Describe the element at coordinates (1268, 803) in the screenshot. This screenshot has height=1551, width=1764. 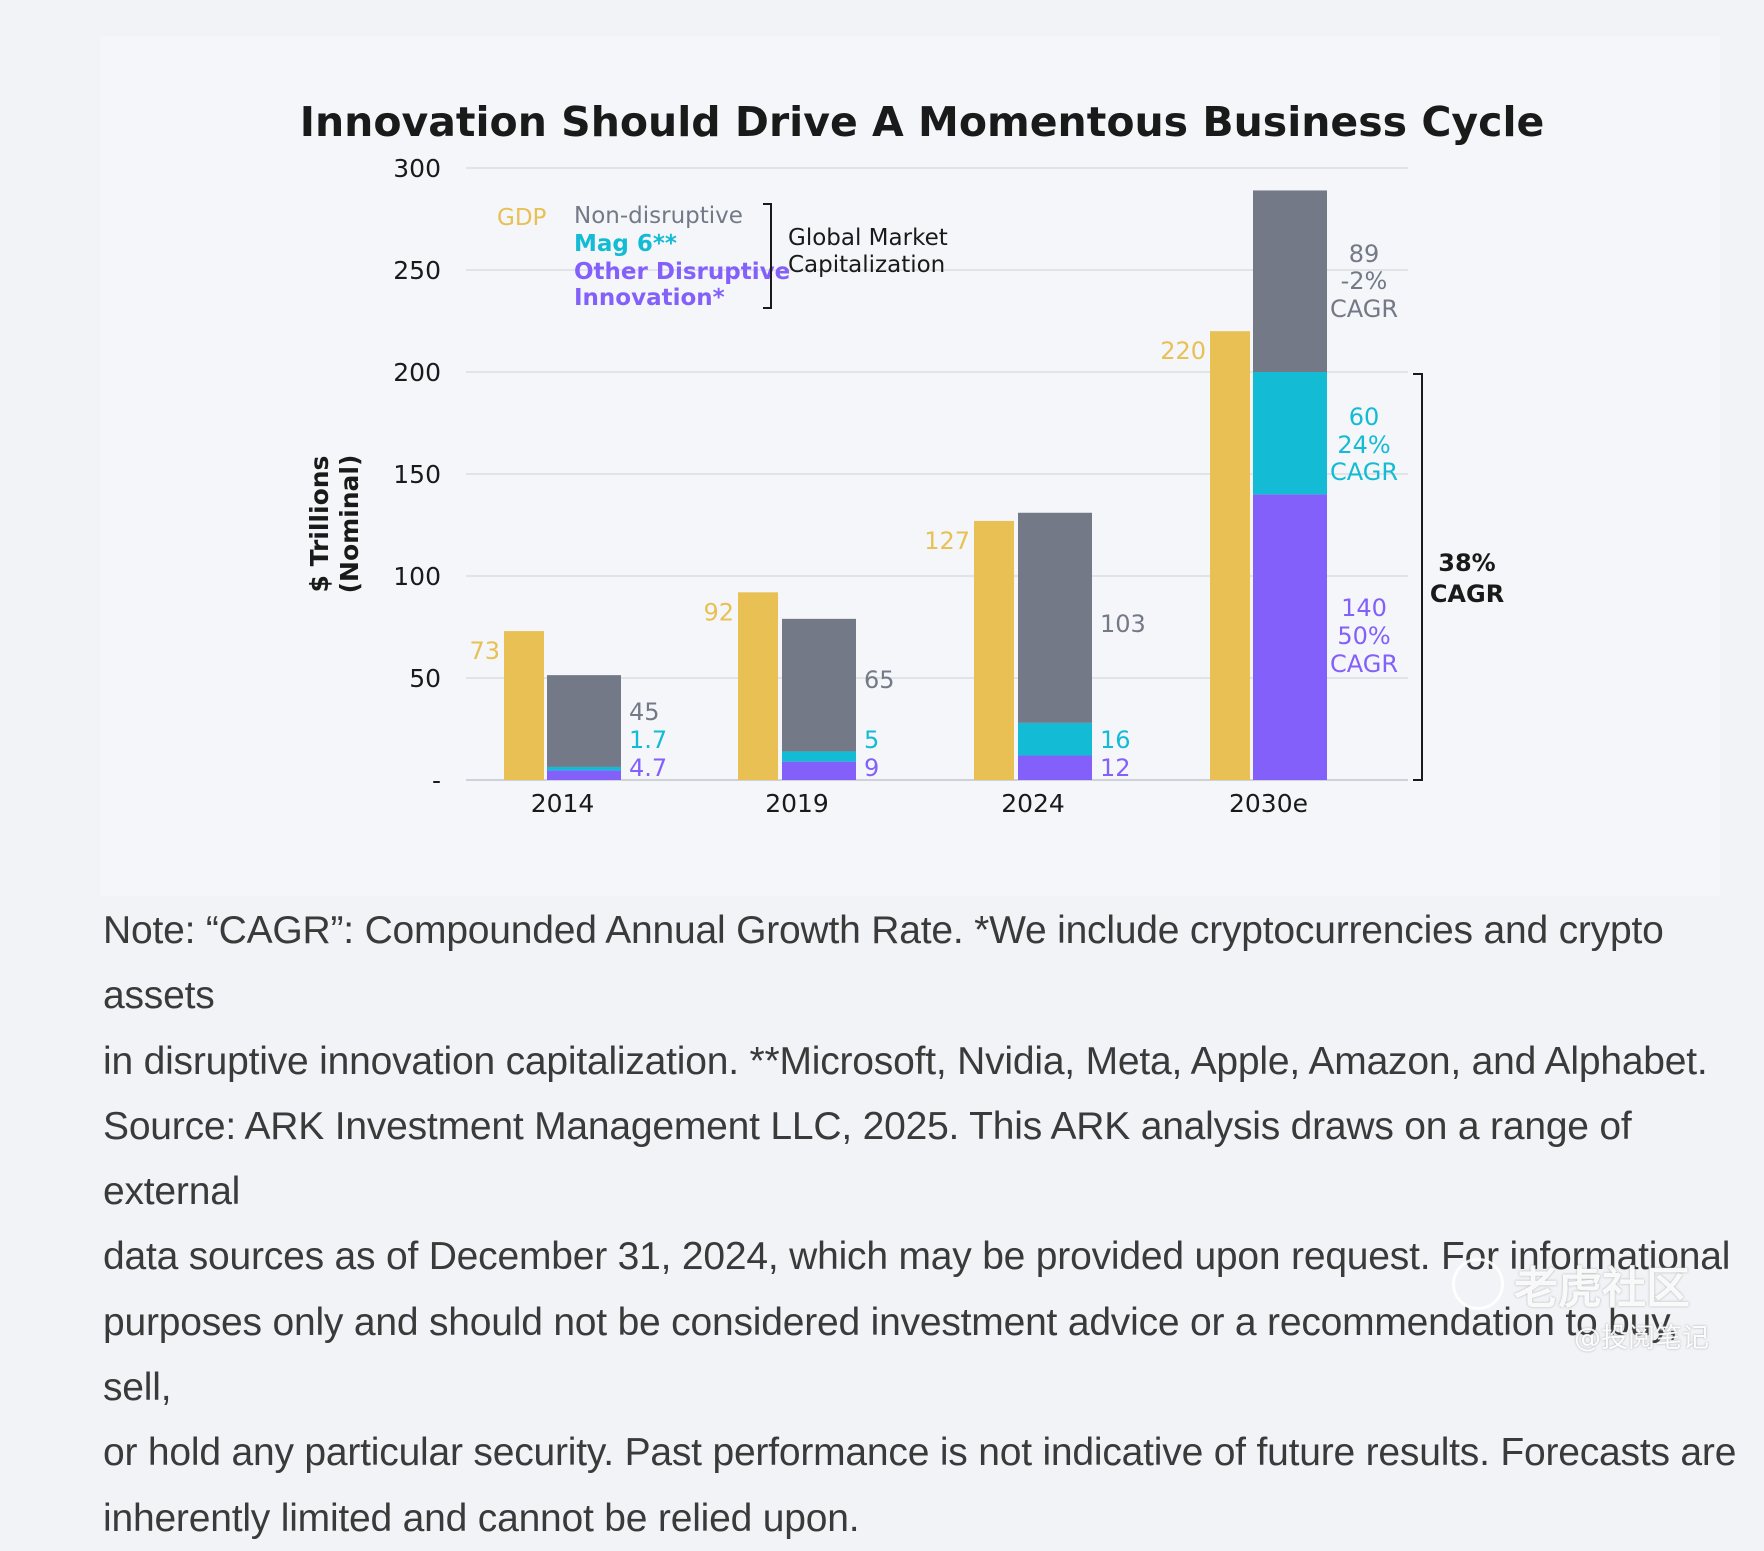
I see `x-tick-label: 2030e` at that location.